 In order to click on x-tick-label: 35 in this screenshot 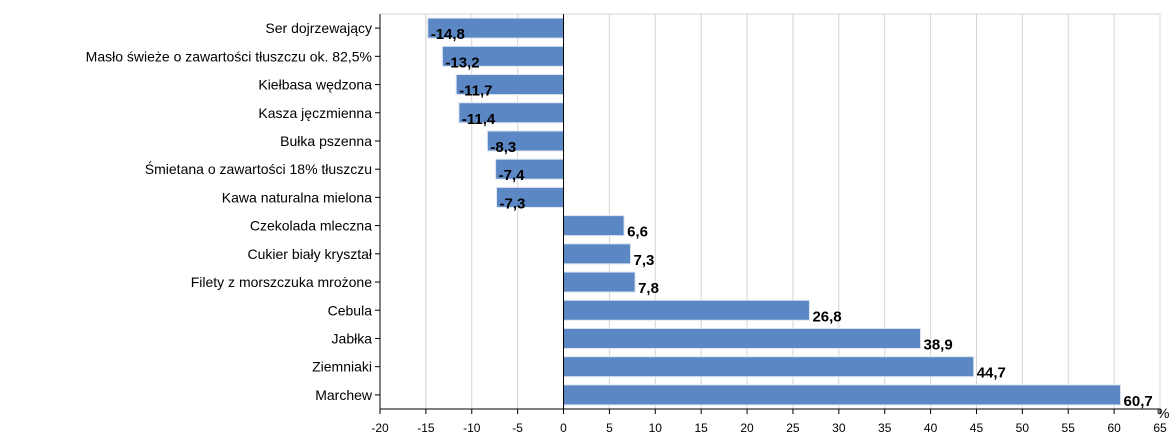, I will do `click(885, 428)`.